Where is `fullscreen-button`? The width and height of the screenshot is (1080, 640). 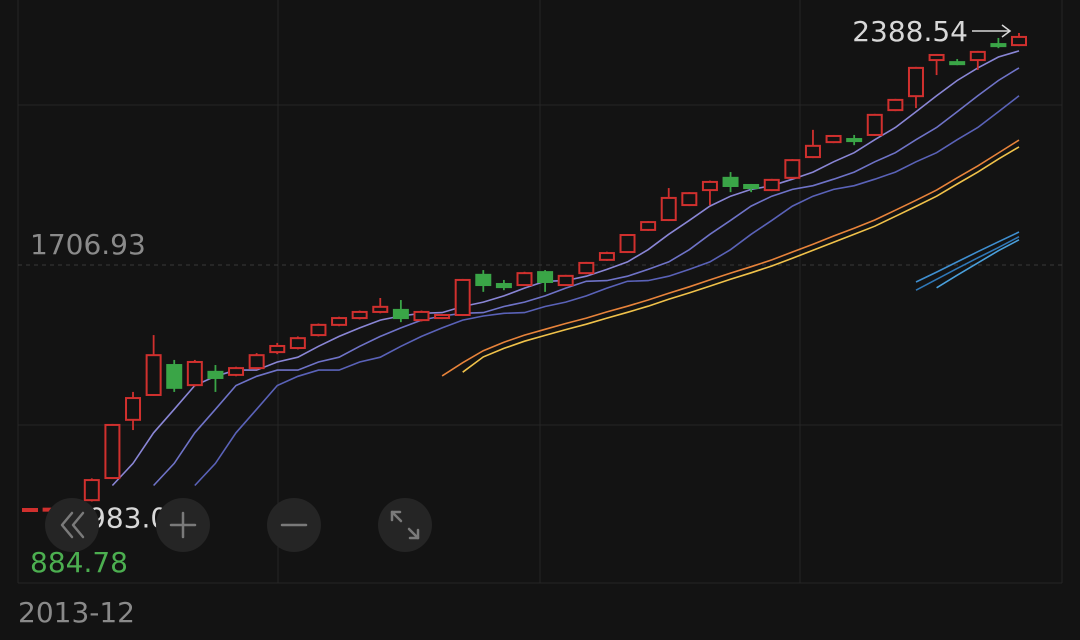 fullscreen-button is located at coordinates (405, 525).